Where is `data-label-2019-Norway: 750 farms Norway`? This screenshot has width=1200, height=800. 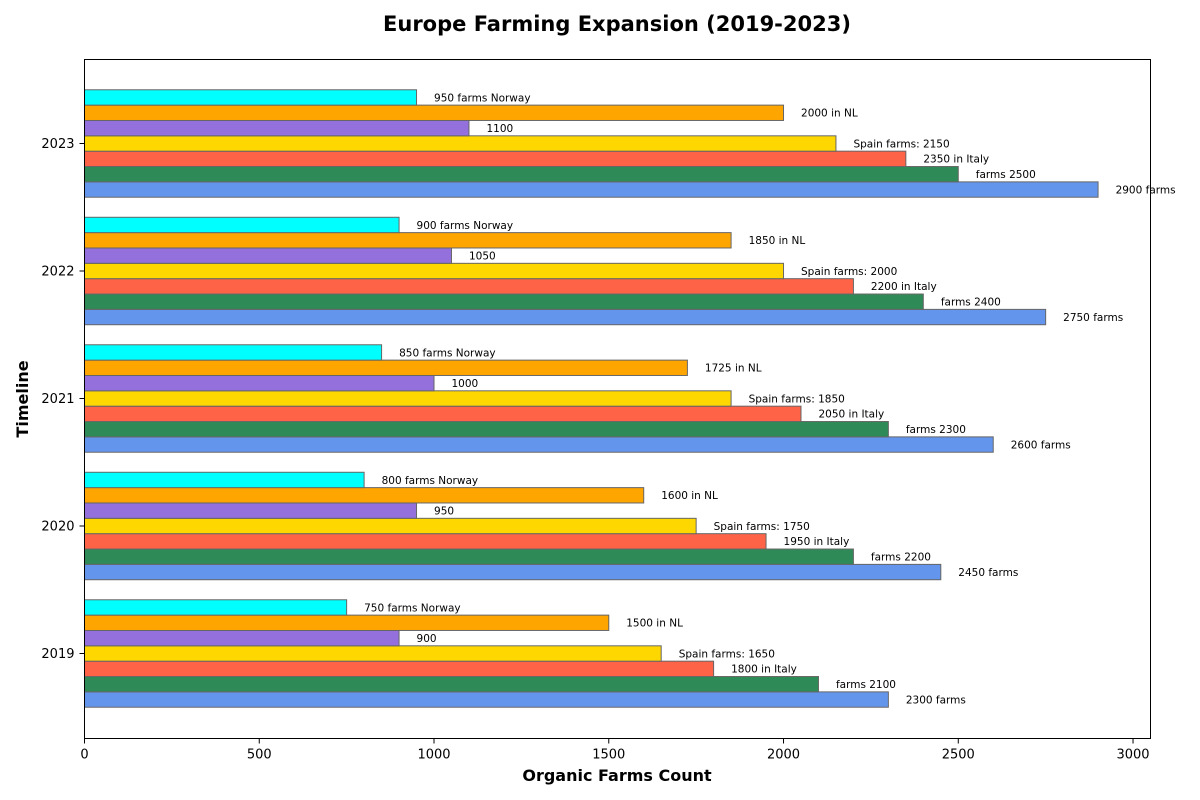 data-label-2019-Norway: 750 farms Norway is located at coordinates (412, 608).